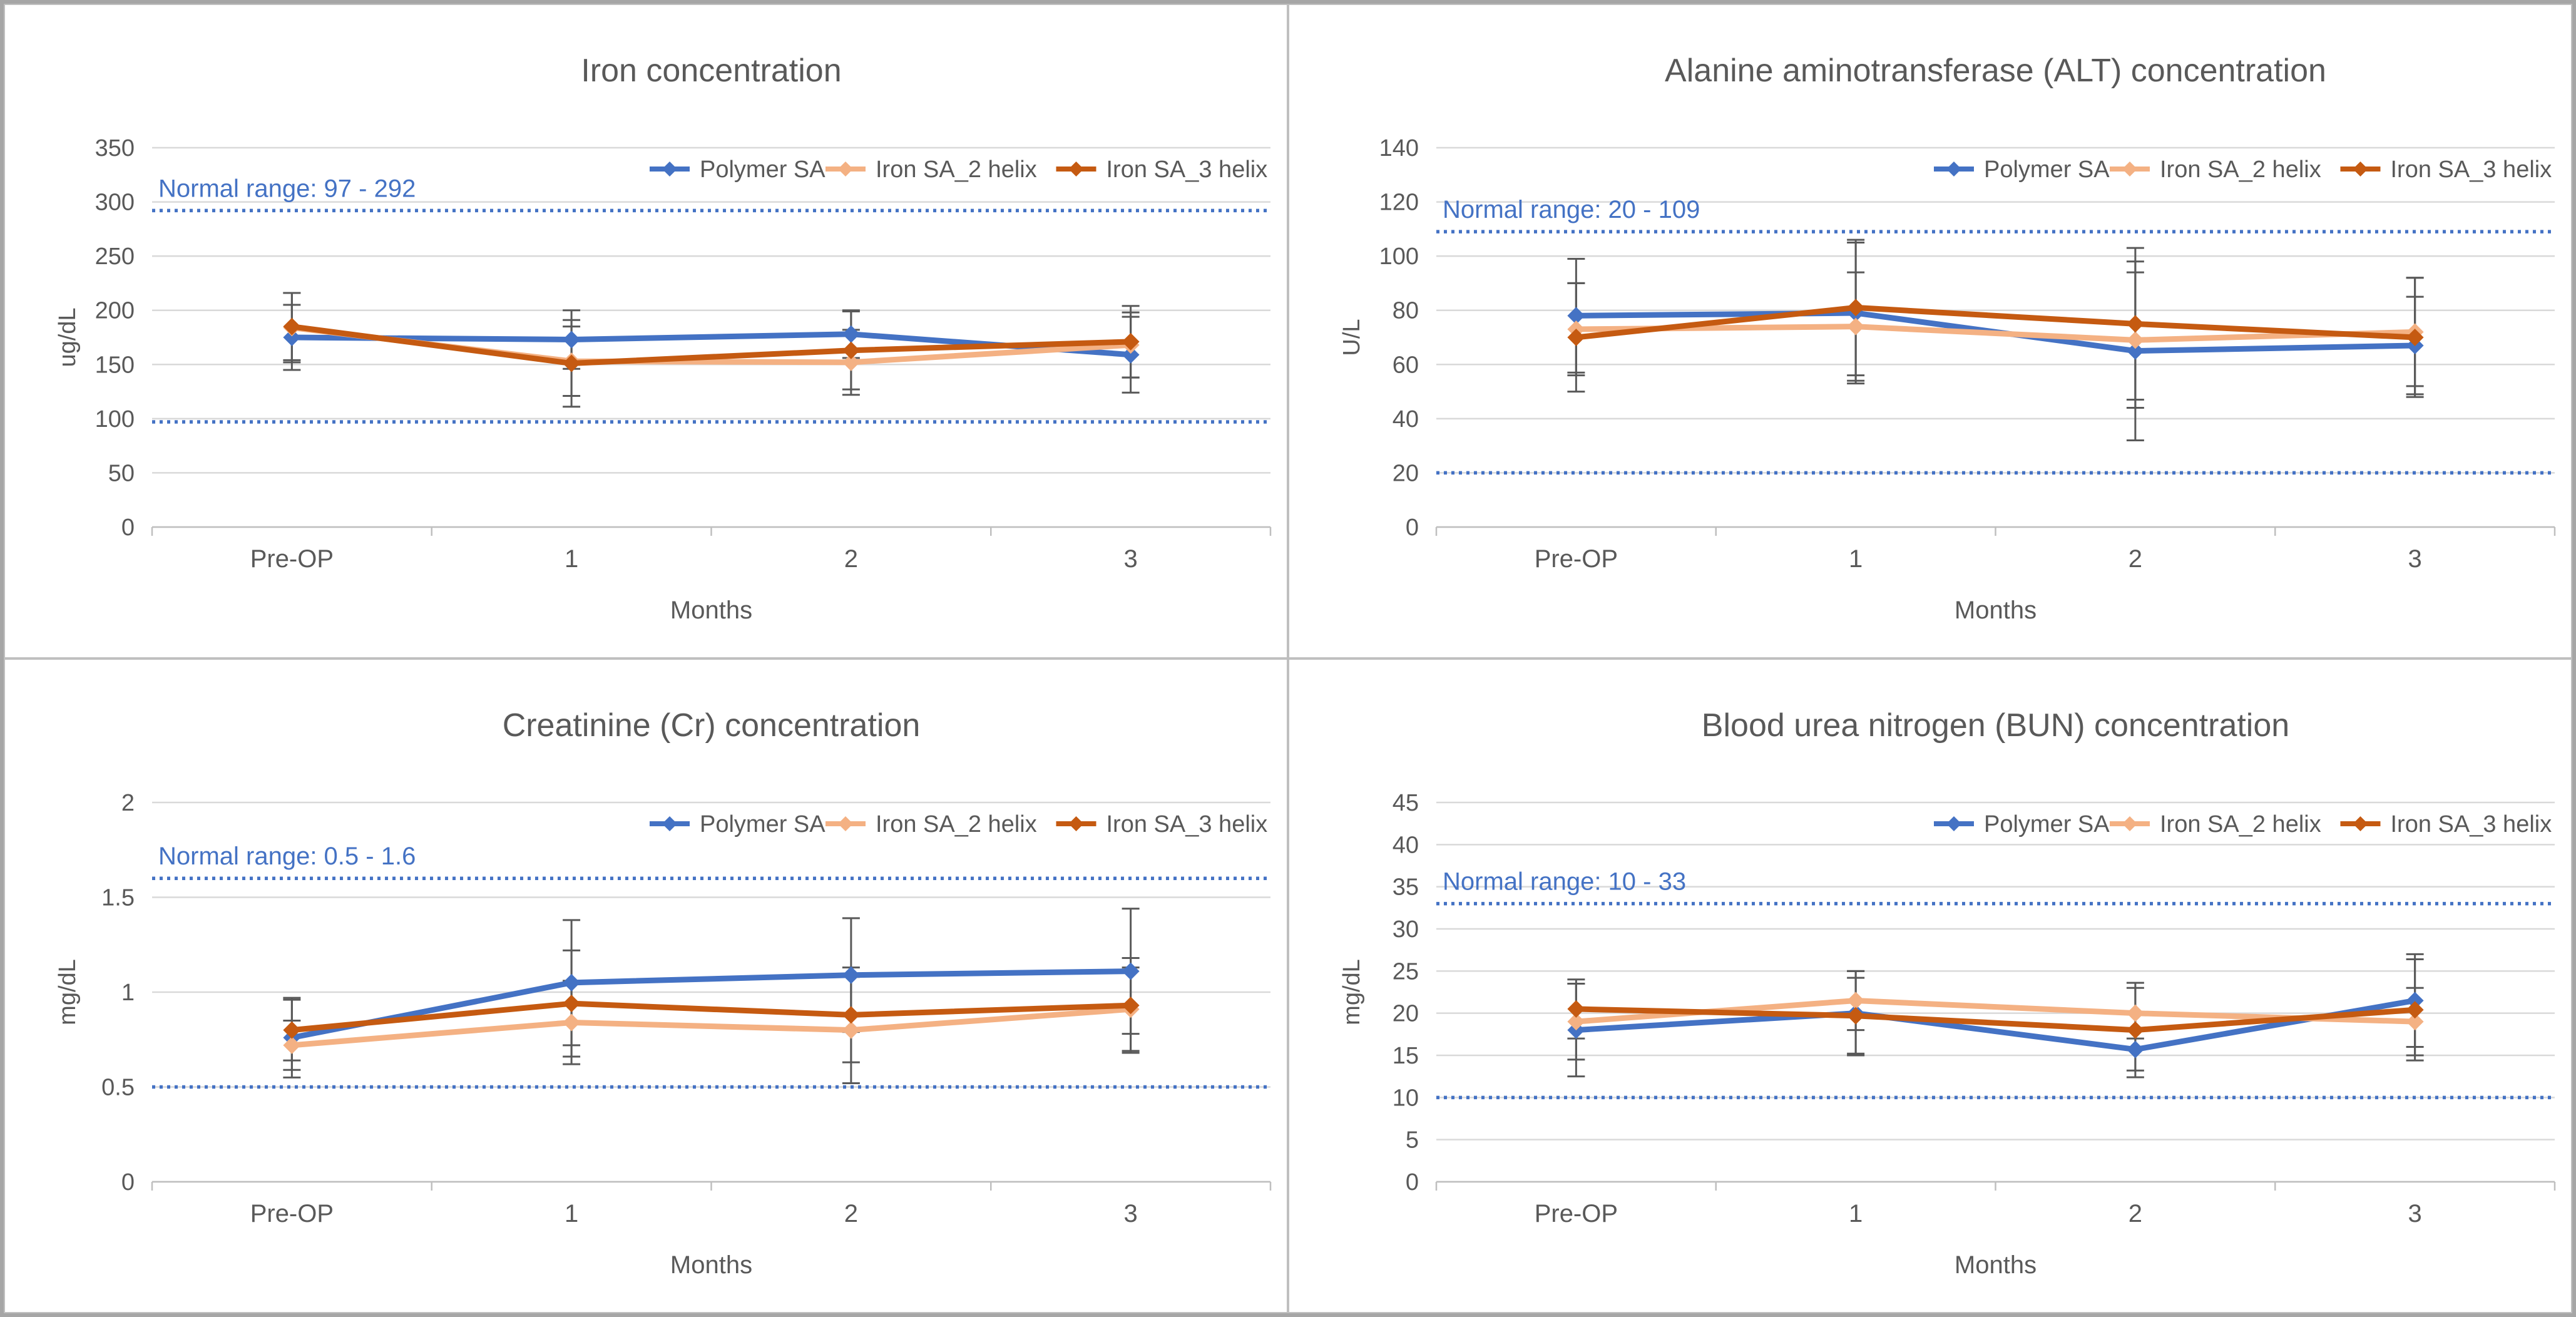 The height and width of the screenshot is (1317, 2576). What do you see at coordinates (115, 365) in the screenshot?
I see `y-tick-label: 150` at bounding box center [115, 365].